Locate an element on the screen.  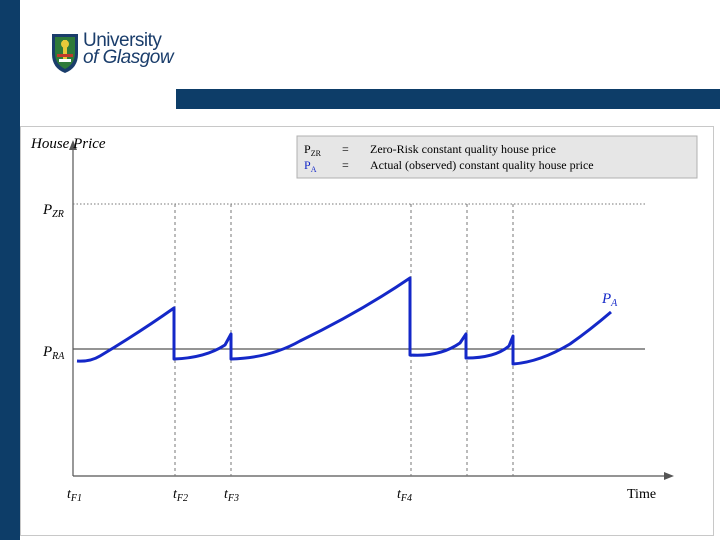
tick-tf3: tF3 is located at coordinates (231, 495).